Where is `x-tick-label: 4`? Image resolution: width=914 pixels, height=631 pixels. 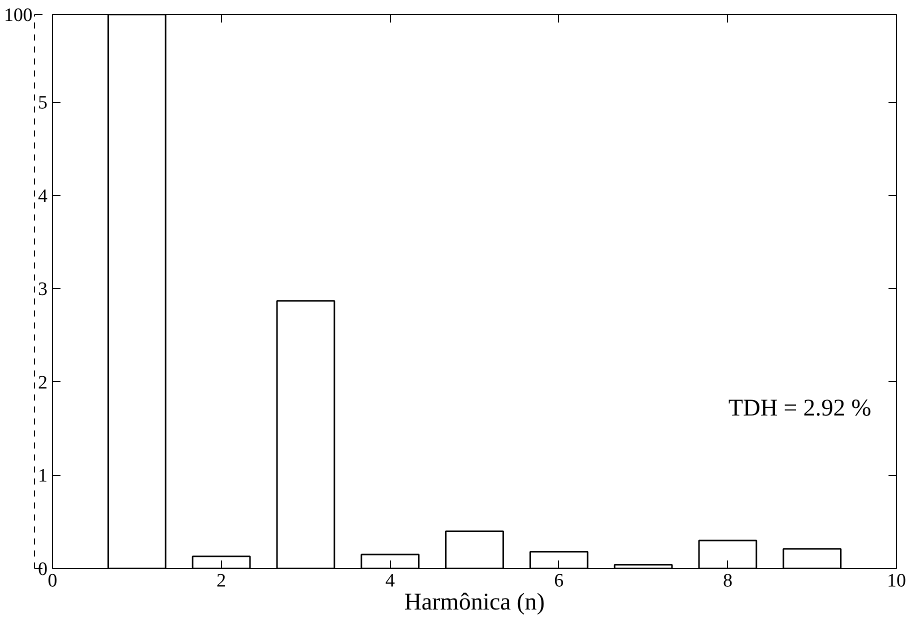 x-tick-label: 4 is located at coordinates (390, 581).